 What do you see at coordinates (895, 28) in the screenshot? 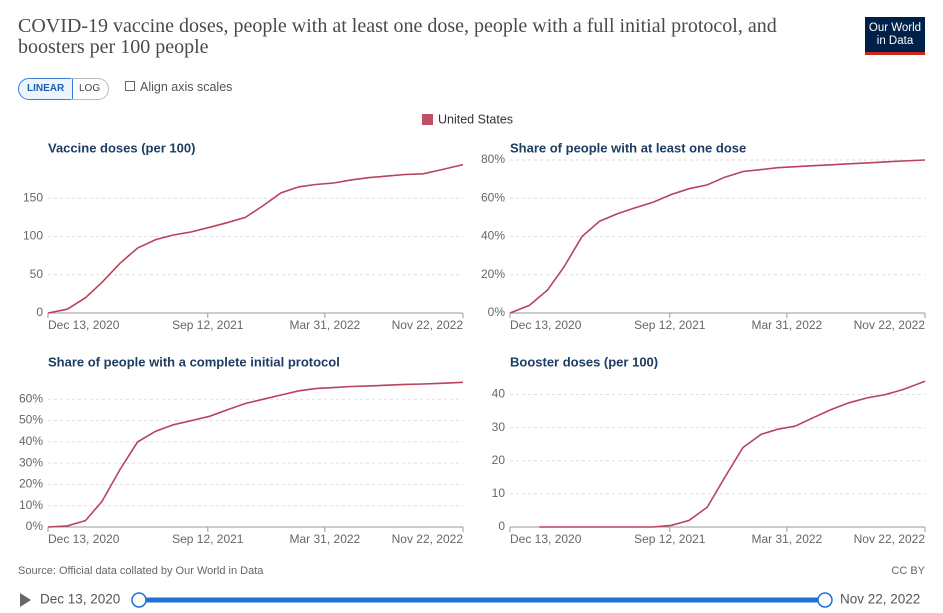
I see `logo-line: Our World` at bounding box center [895, 28].